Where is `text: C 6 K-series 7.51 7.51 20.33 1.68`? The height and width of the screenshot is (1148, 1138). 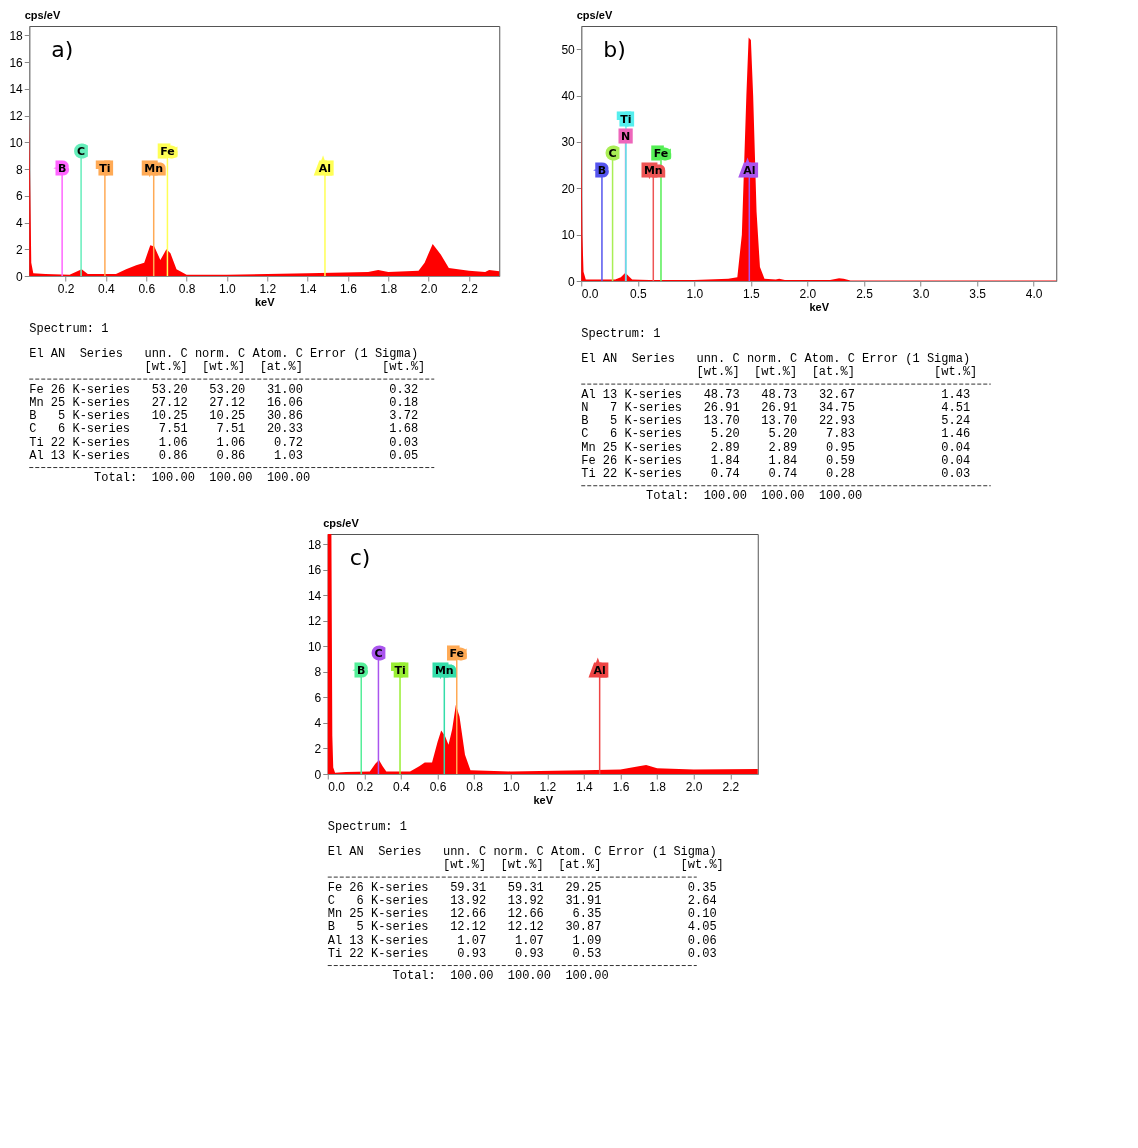 text: C 6 K-series 7.51 7.51 20.33 1.68 is located at coordinates (224, 429).